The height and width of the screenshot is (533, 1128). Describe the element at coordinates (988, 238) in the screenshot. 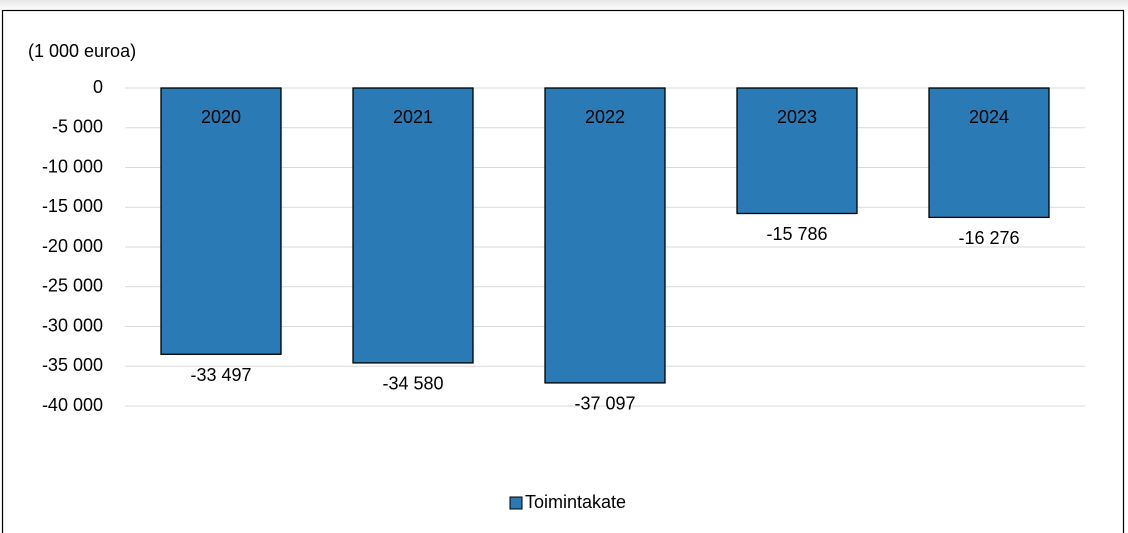

I see `data-label: -16 276` at that location.